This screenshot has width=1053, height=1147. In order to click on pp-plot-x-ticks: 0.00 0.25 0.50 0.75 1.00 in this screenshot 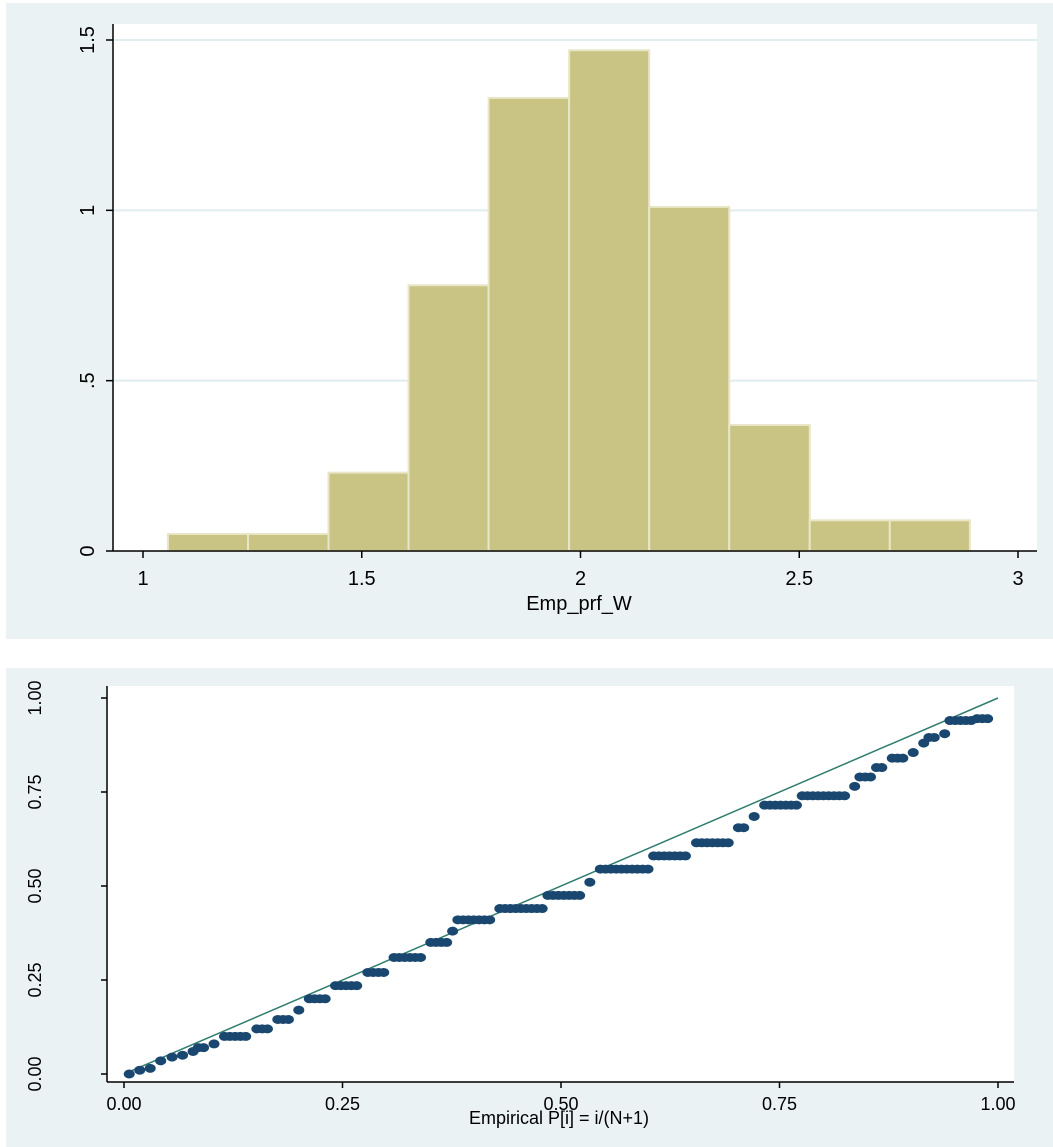, I will do `click(561, 1098)`.